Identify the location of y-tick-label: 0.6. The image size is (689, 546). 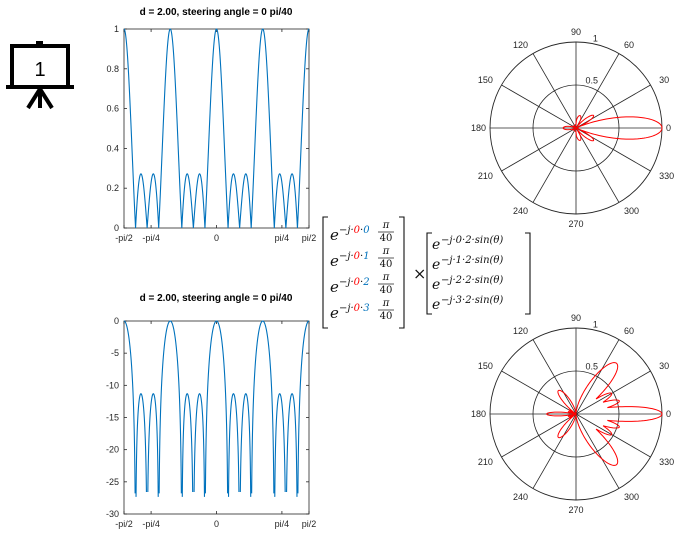
(112, 109).